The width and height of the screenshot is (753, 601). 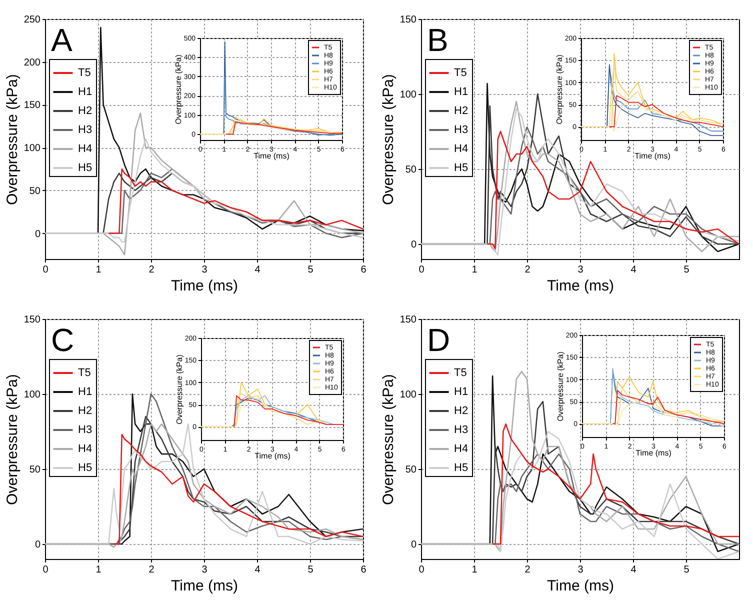 I want to click on chart-title: A, so click(x=62, y=40).